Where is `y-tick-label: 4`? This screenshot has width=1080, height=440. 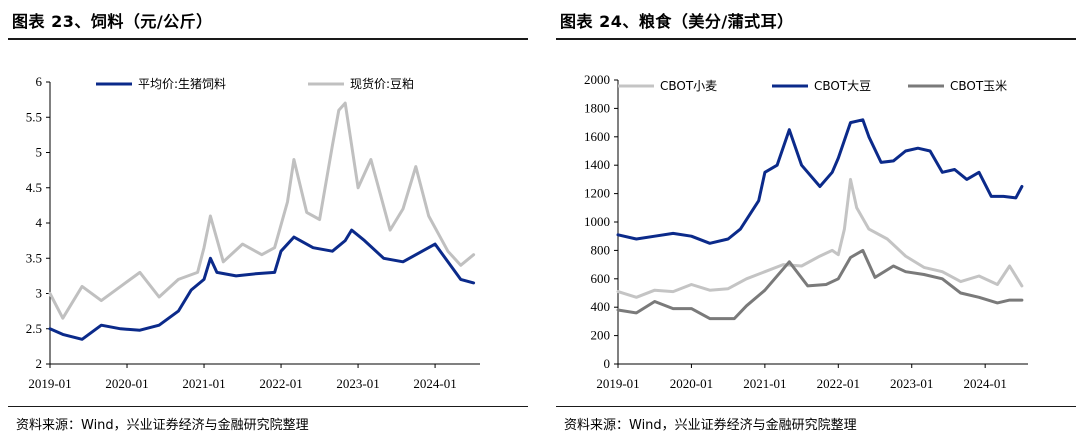 y-tick-label: 4 is located at coordinates (39, 222).